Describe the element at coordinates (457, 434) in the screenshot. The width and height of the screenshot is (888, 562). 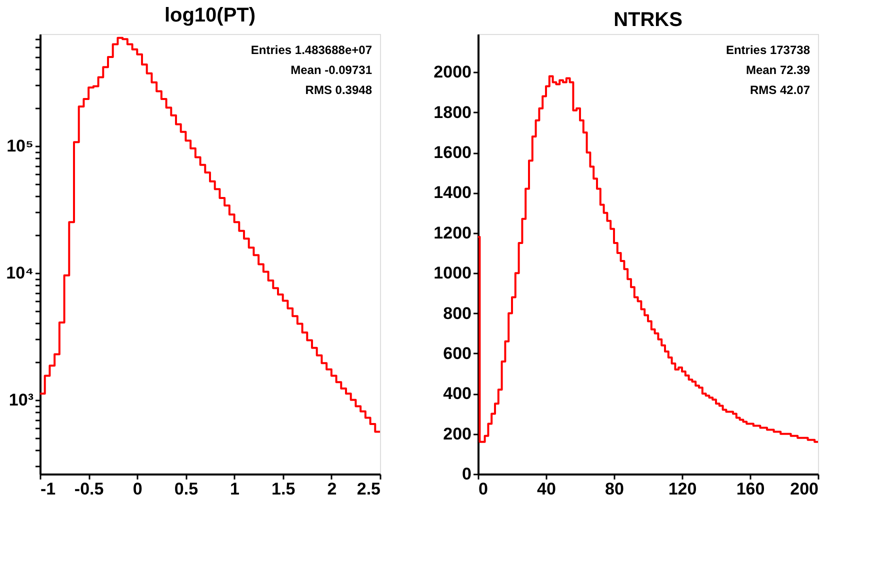
I see `y-tick-label: 200` at that location.